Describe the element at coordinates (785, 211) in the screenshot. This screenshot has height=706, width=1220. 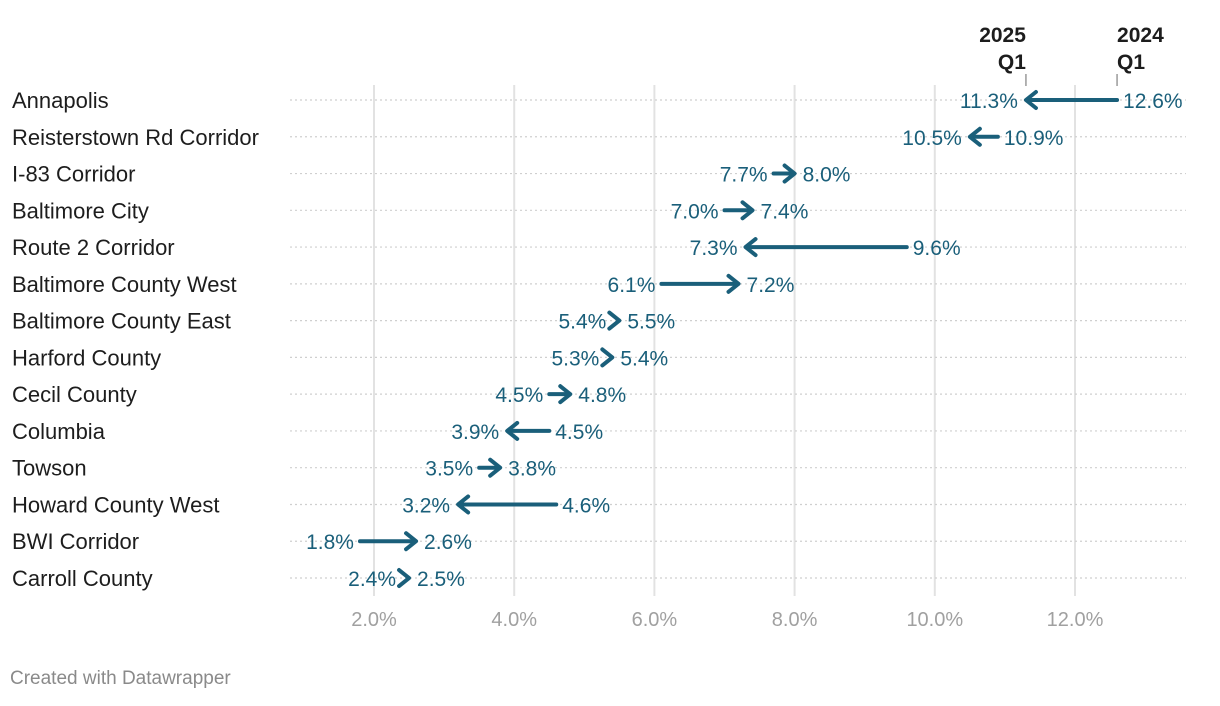
I see `end-value-label: 7.4%` at that location.